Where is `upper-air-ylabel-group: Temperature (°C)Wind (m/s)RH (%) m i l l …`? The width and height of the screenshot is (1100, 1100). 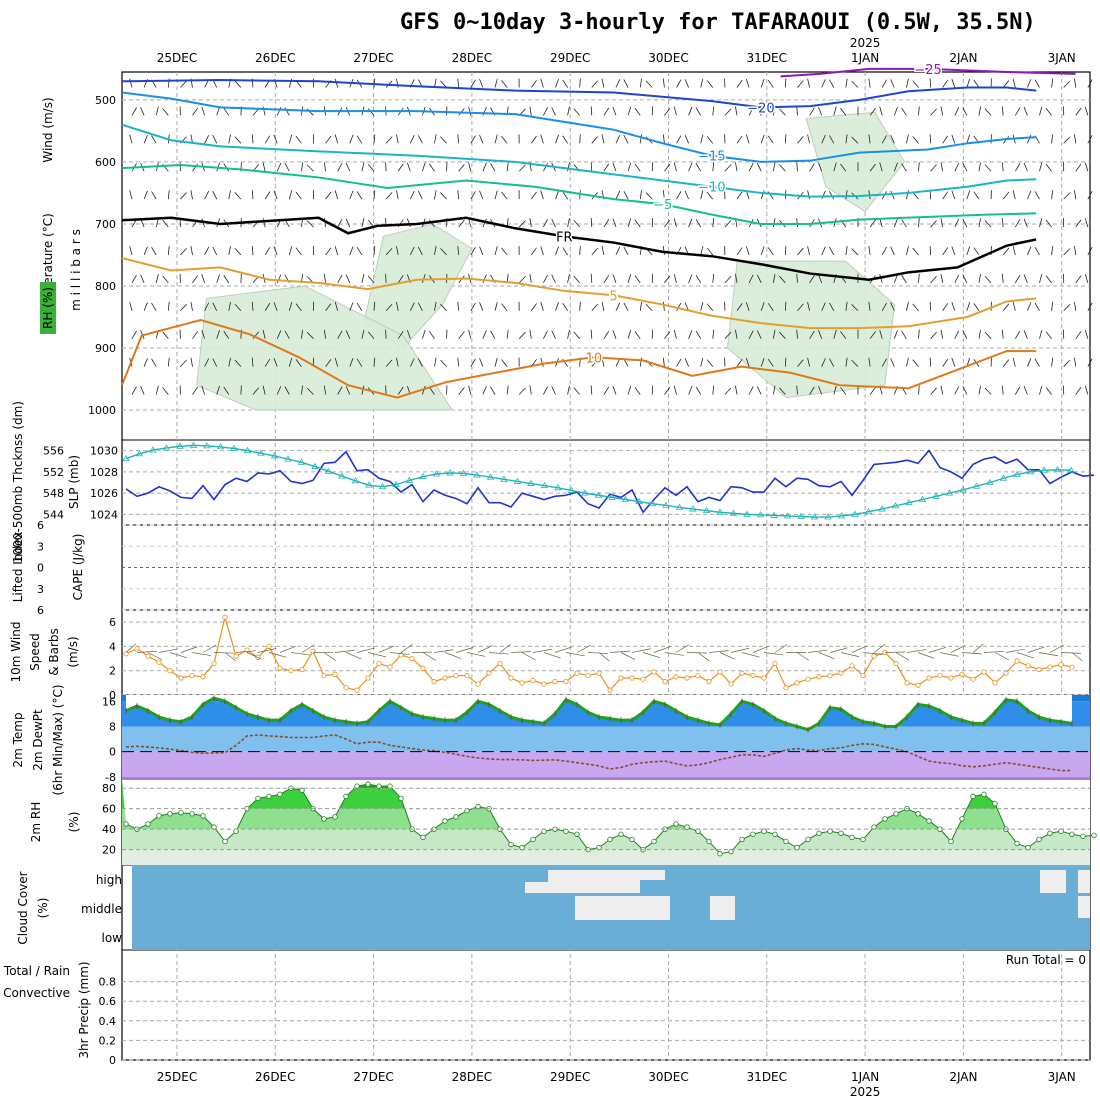 upper-air-ylabel-group: Temperature (°C)Wind (m/s)RH (%) m i l l … is located at coordinates (61, 215).